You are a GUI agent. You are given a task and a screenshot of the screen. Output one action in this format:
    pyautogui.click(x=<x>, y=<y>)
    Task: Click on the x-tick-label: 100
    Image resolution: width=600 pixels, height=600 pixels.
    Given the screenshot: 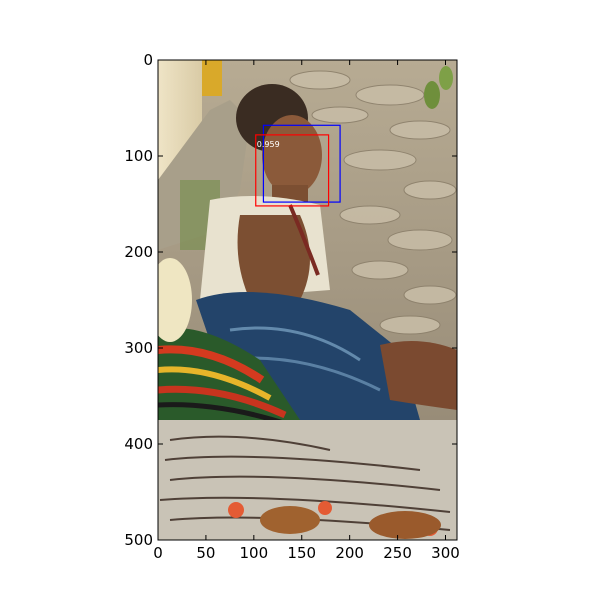 What is the action you would take?
    pyautogui.click(x=254, y=553)
    